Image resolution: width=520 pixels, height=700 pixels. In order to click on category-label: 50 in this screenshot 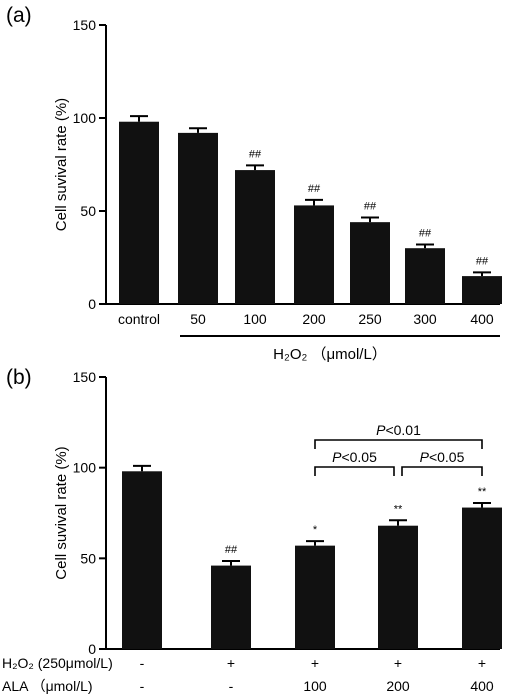, I will do `click(198, 319)`.